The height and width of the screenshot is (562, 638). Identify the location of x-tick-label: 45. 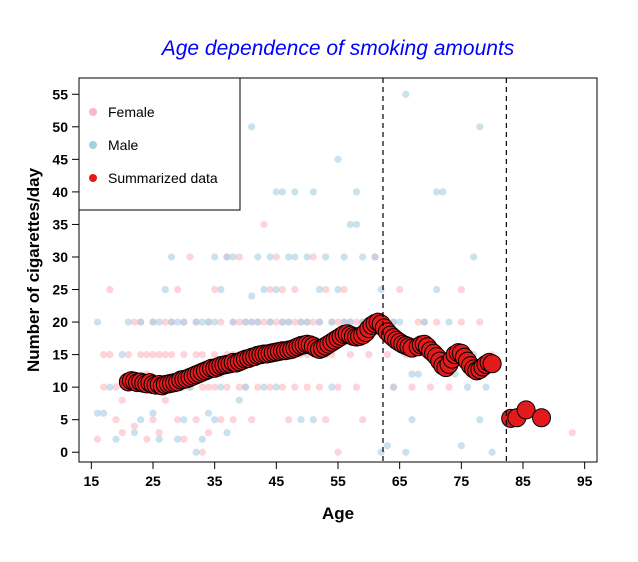
(277, 481).